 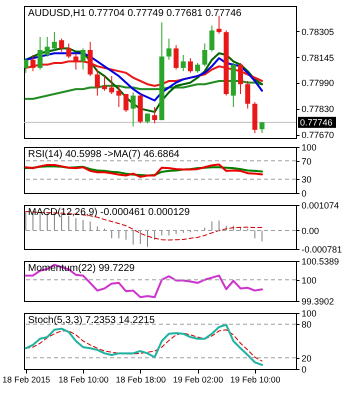 I want to click on chart-title: RSI(14) 40.5998 ->MA(7) 46.6864, so click(x=104, y=154).